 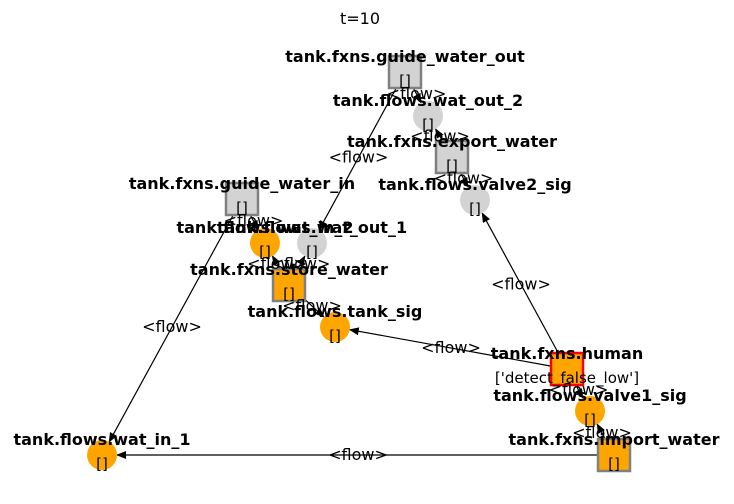 I want to click on function-node-guide-water-in, so click(x=242, y=199).